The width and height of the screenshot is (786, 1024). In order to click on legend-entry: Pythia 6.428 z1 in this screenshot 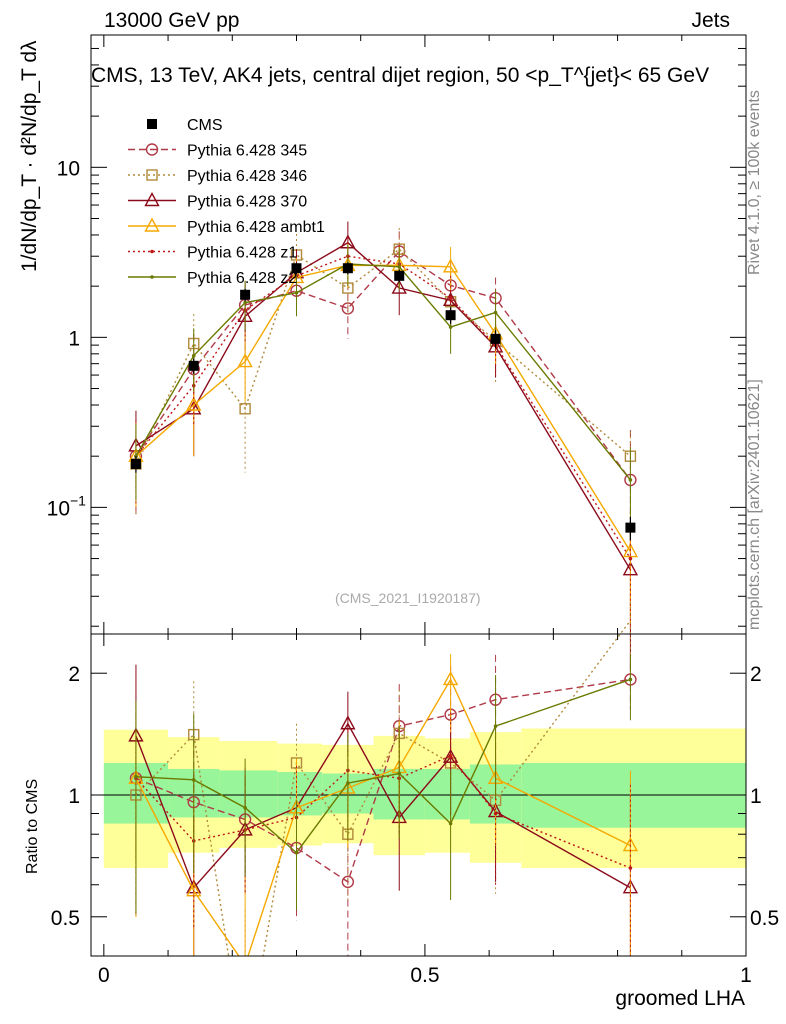, I will do `click(212, 253)`.